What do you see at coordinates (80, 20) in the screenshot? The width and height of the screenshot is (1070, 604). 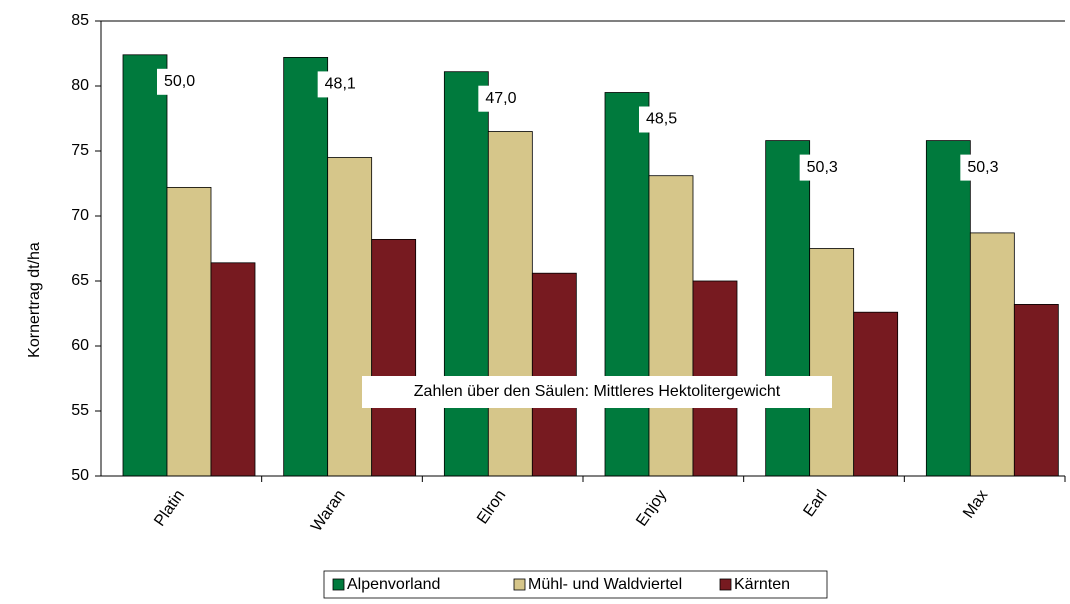 I see `y-tick-label: 85` at bounding box center [80, 20].